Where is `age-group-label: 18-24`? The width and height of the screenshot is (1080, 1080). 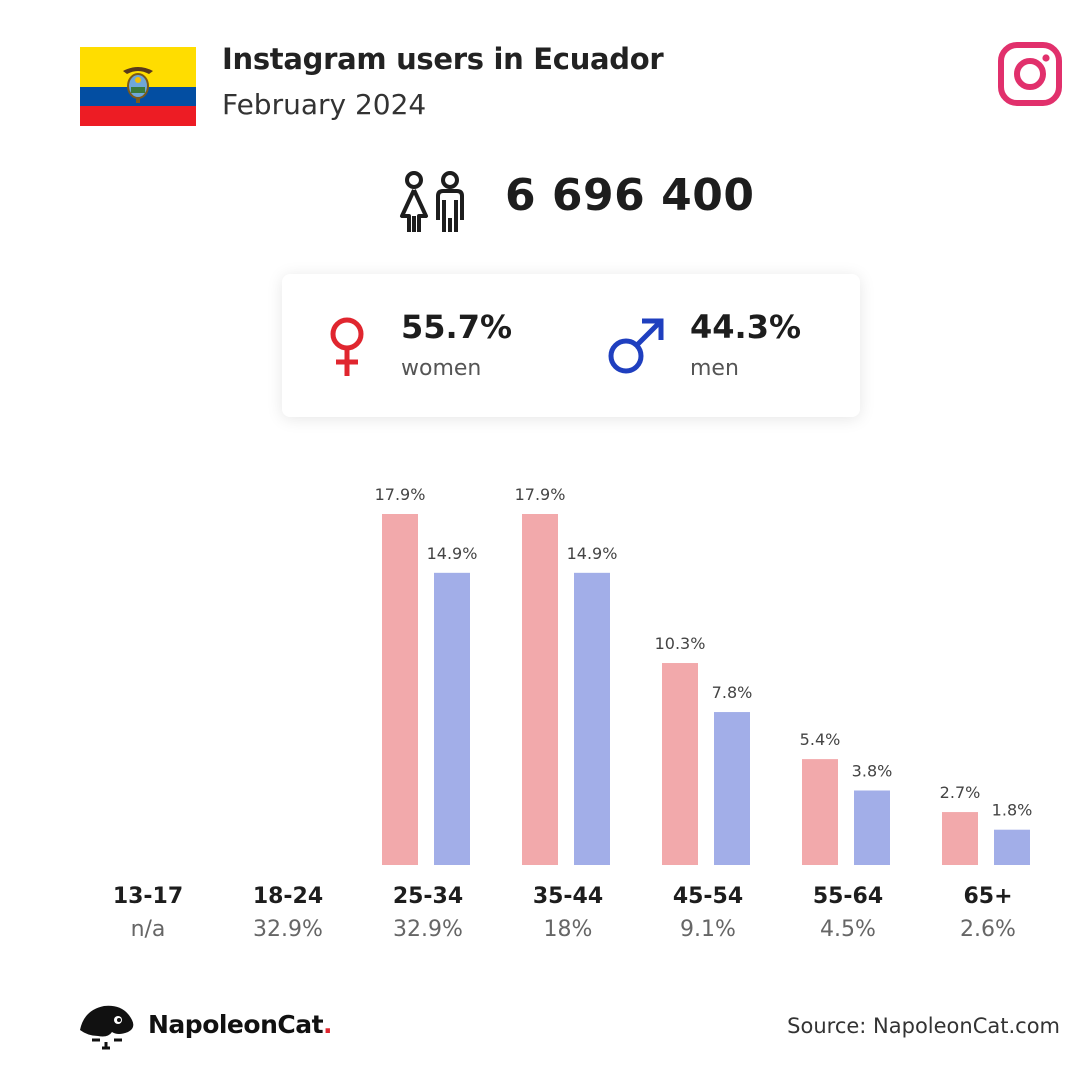
age-group-label: 18-24 is located at coordinates (288, 896).